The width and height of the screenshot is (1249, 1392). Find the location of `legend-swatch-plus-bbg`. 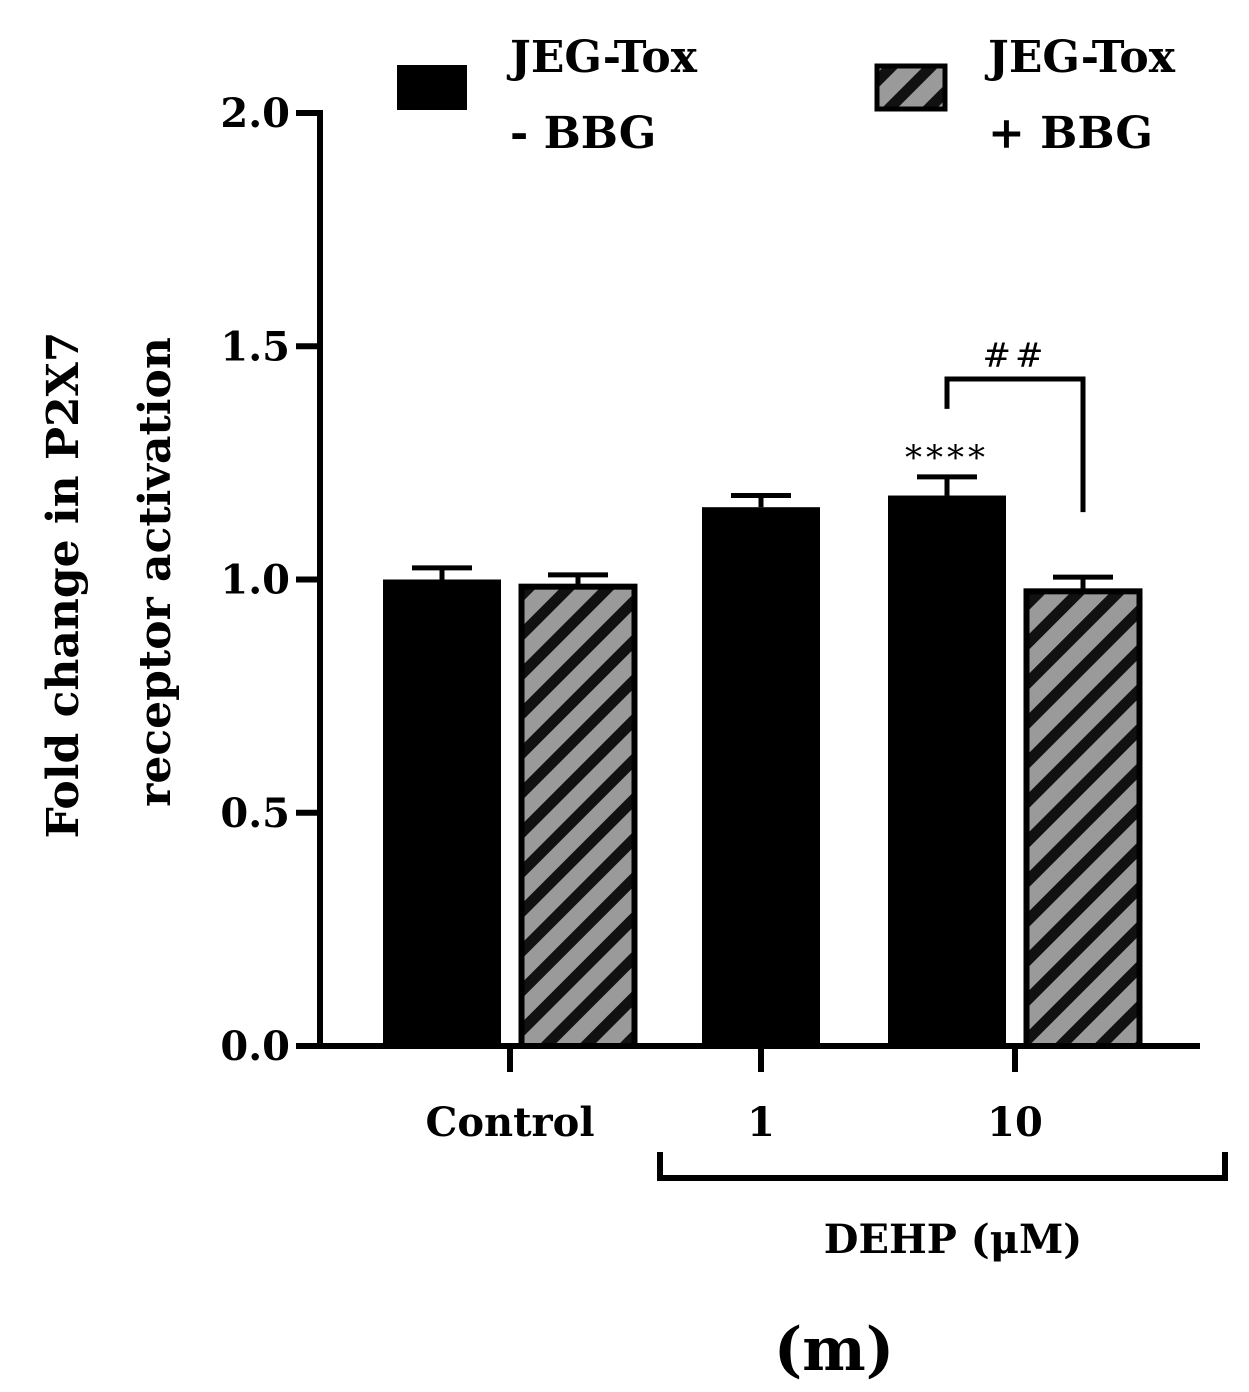

legend-swatch-plus-bbg is located at coordinates (911, 87).